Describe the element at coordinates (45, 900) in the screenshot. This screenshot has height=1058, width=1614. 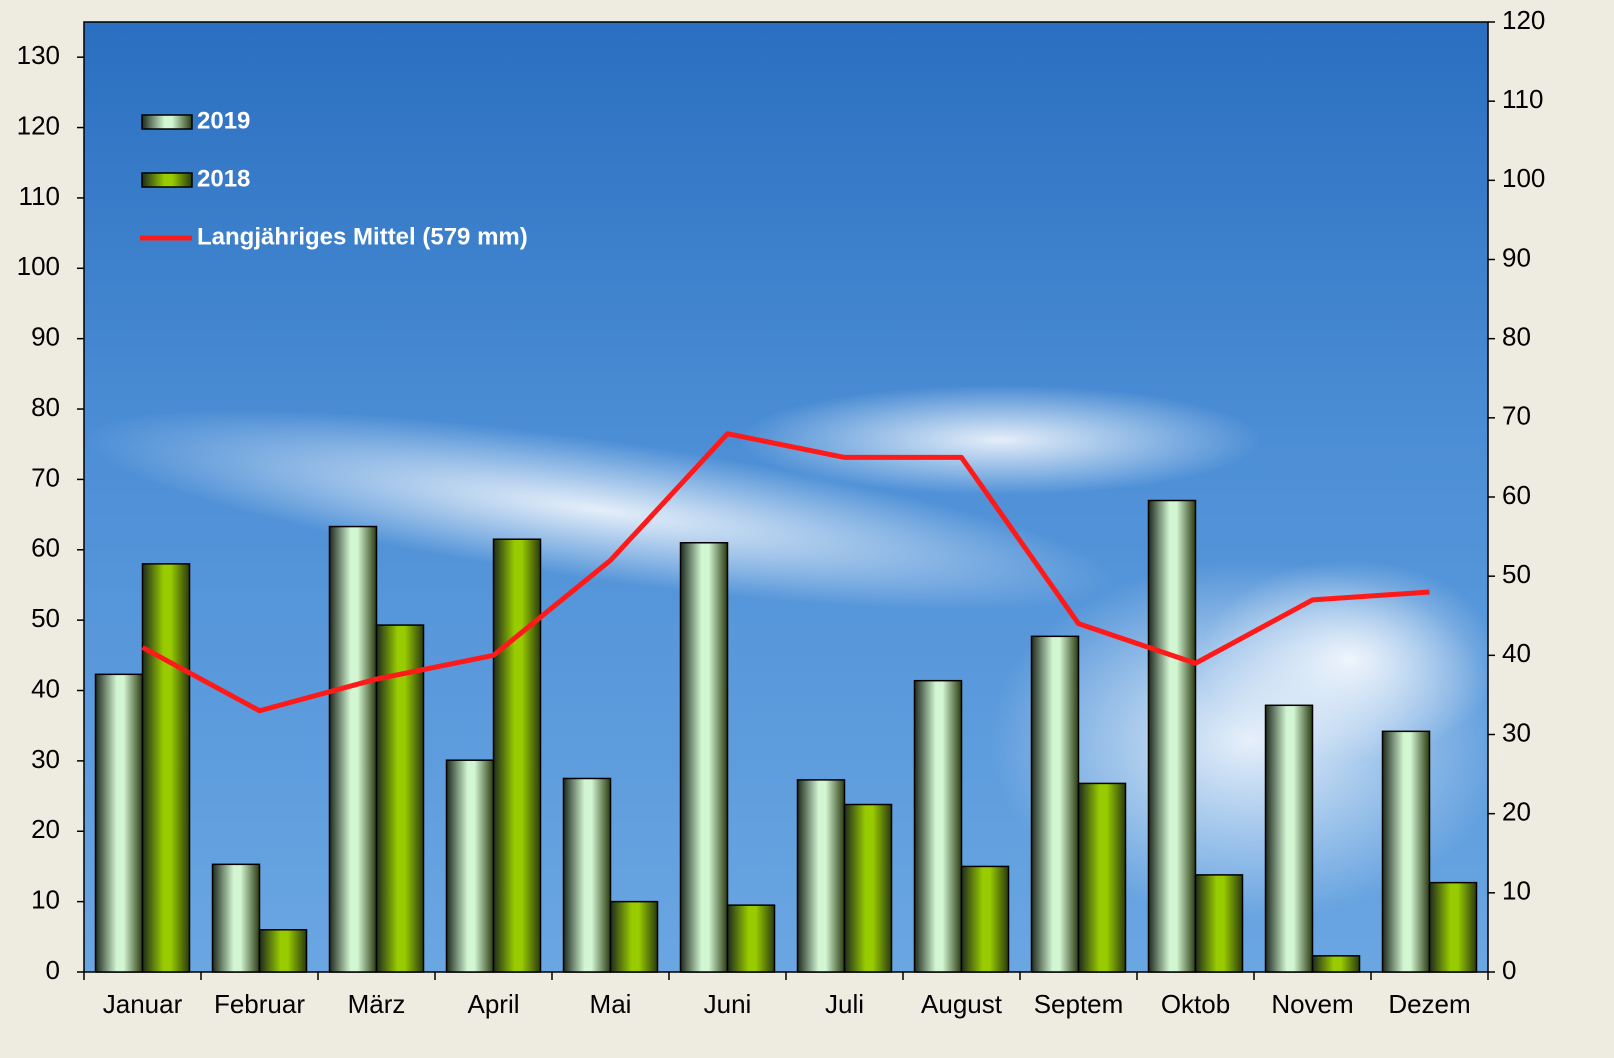
I see `y-tick-label: 10` at that location.